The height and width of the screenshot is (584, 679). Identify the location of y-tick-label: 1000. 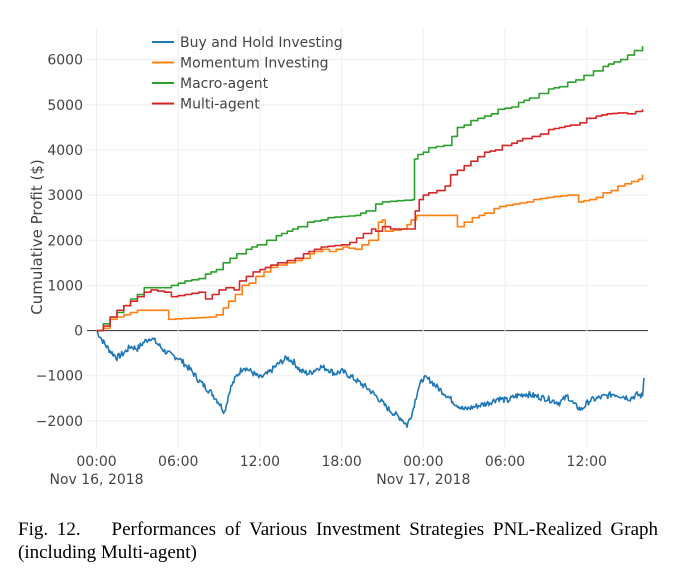
(65, 286).